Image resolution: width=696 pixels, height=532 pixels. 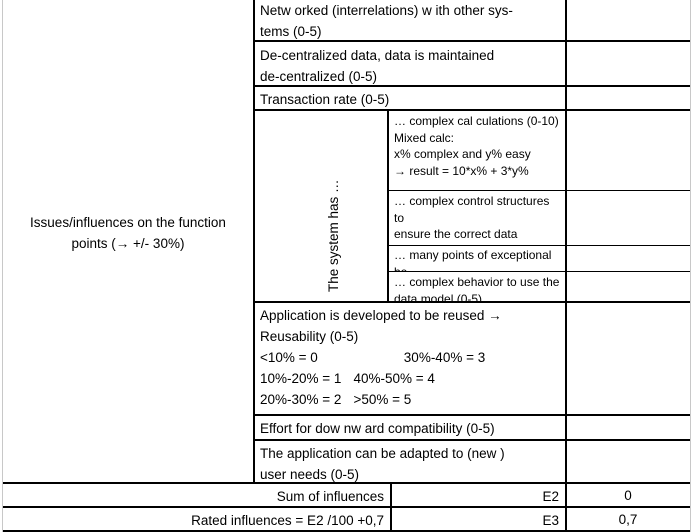 What do you see at coordinates (628, 150) in the screenshot?
I see `value-cell-complex-calculations` at bounding box center [628, 150].